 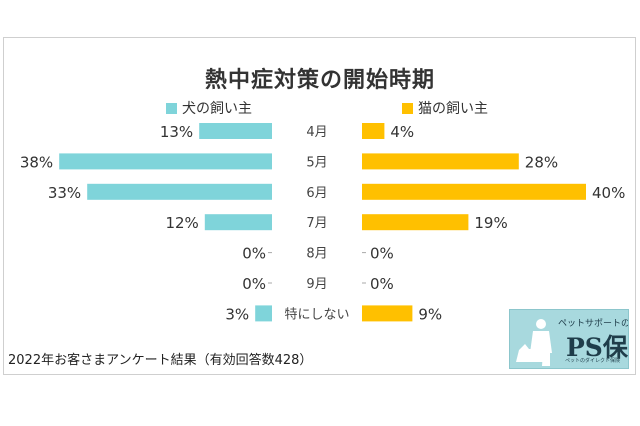 What do you see at coordinates (316, 193) in the screenshot?
I see `category-label: 6月` at bounding box center [316, 193].